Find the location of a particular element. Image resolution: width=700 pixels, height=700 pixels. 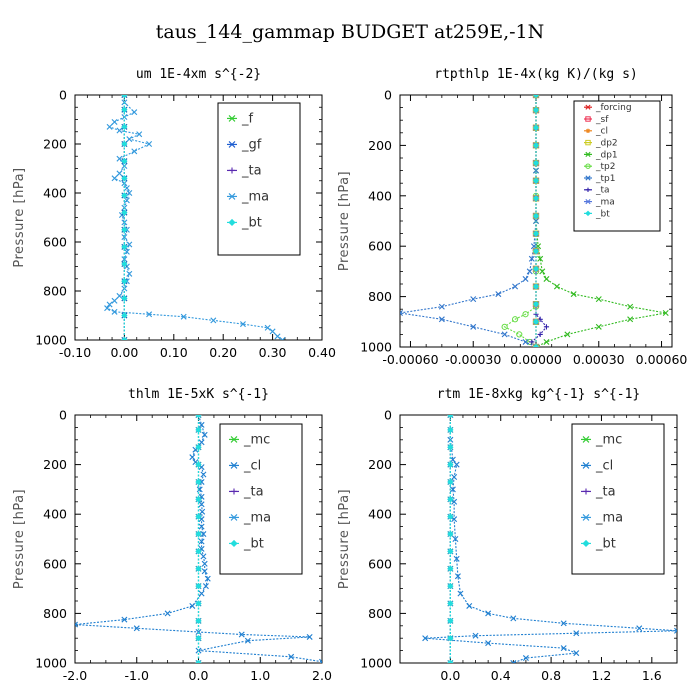

series-ta is located at coordinates (539, 221).